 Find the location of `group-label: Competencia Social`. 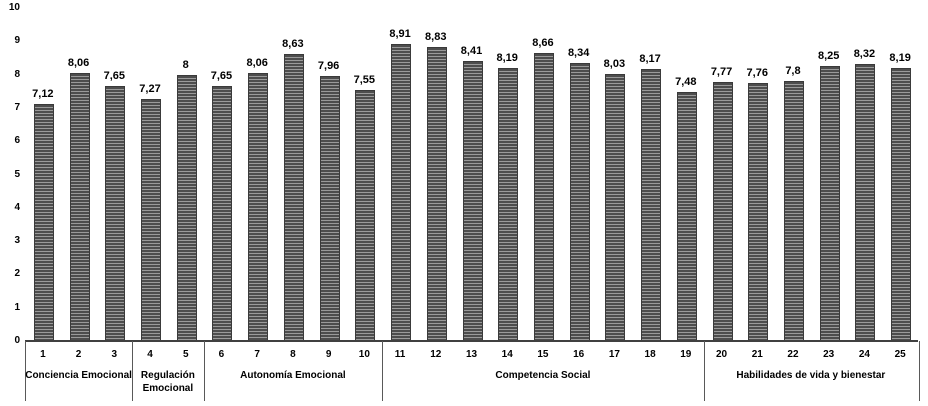

group-label: Competencia Social is located at coordinates (543, 375).